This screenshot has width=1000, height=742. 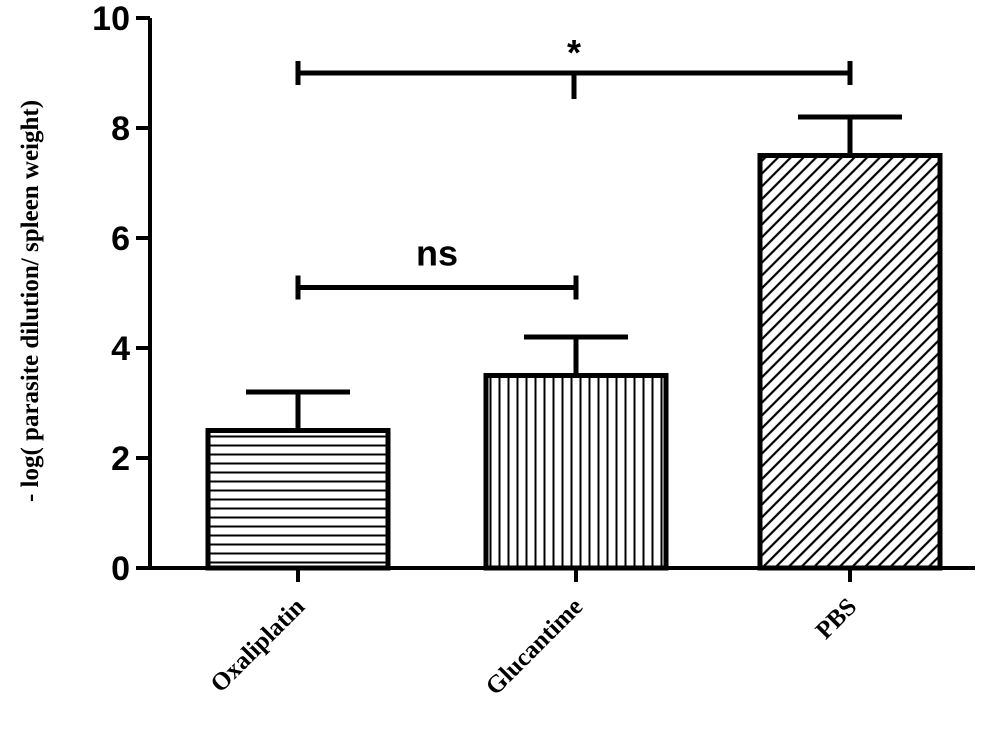 I want to click on x-category-label: PBS, so click(x=837, y=619).